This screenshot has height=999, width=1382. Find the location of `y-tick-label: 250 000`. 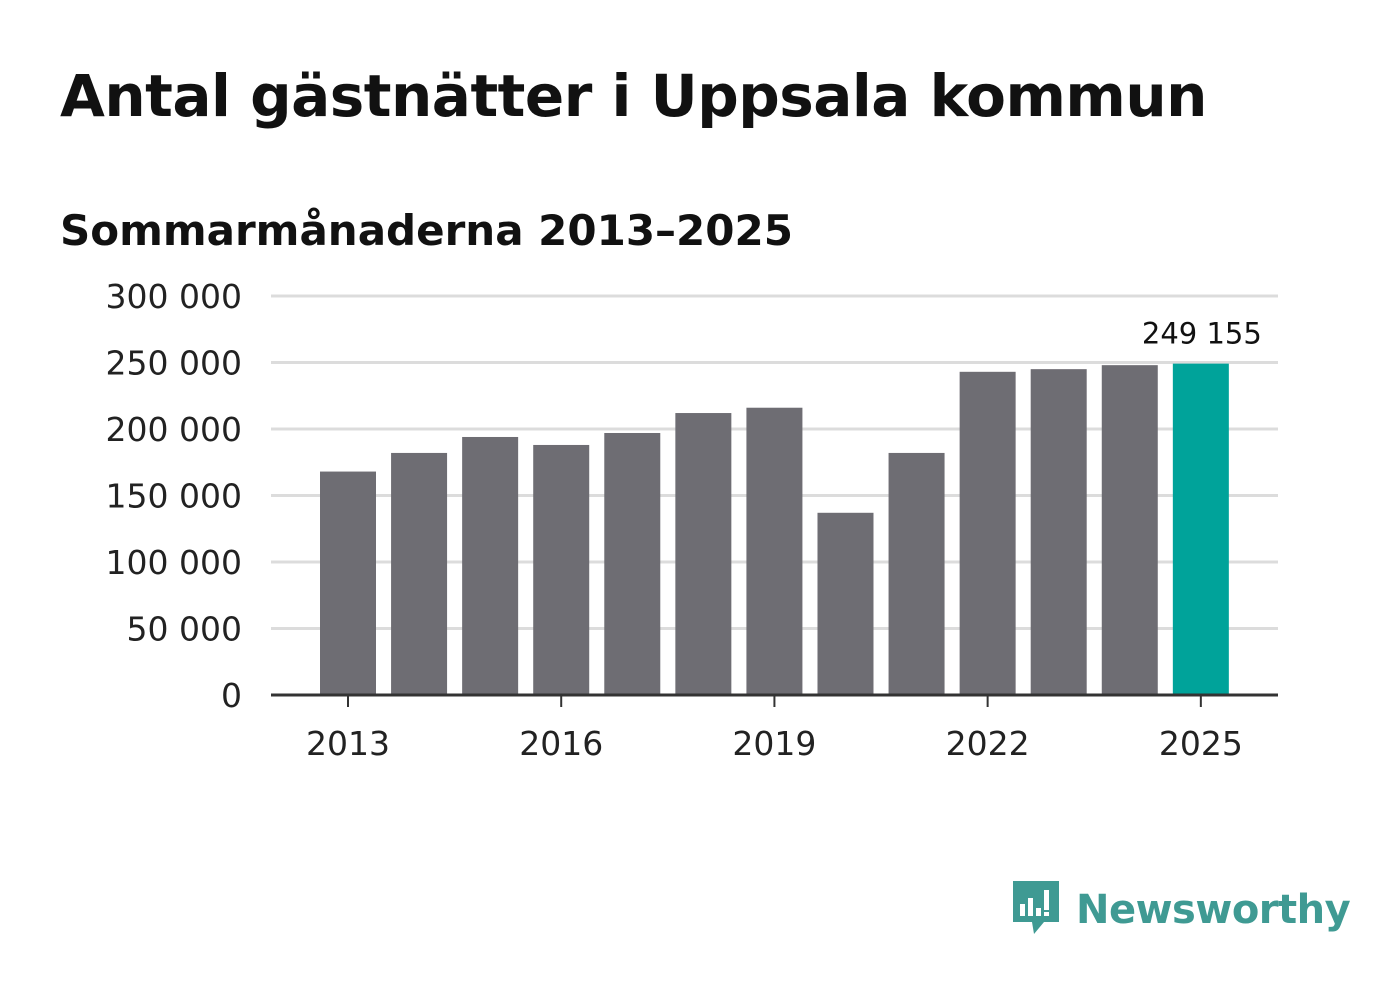

y-tick-label: 250 000 is located at coordinates (174, 363).